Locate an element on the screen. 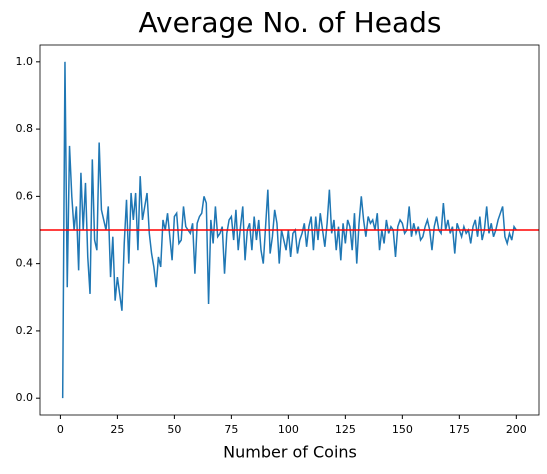 This screenshot has height=474, width=547. chart-title: Average No. of Heads is located at coordinates (290, 22).